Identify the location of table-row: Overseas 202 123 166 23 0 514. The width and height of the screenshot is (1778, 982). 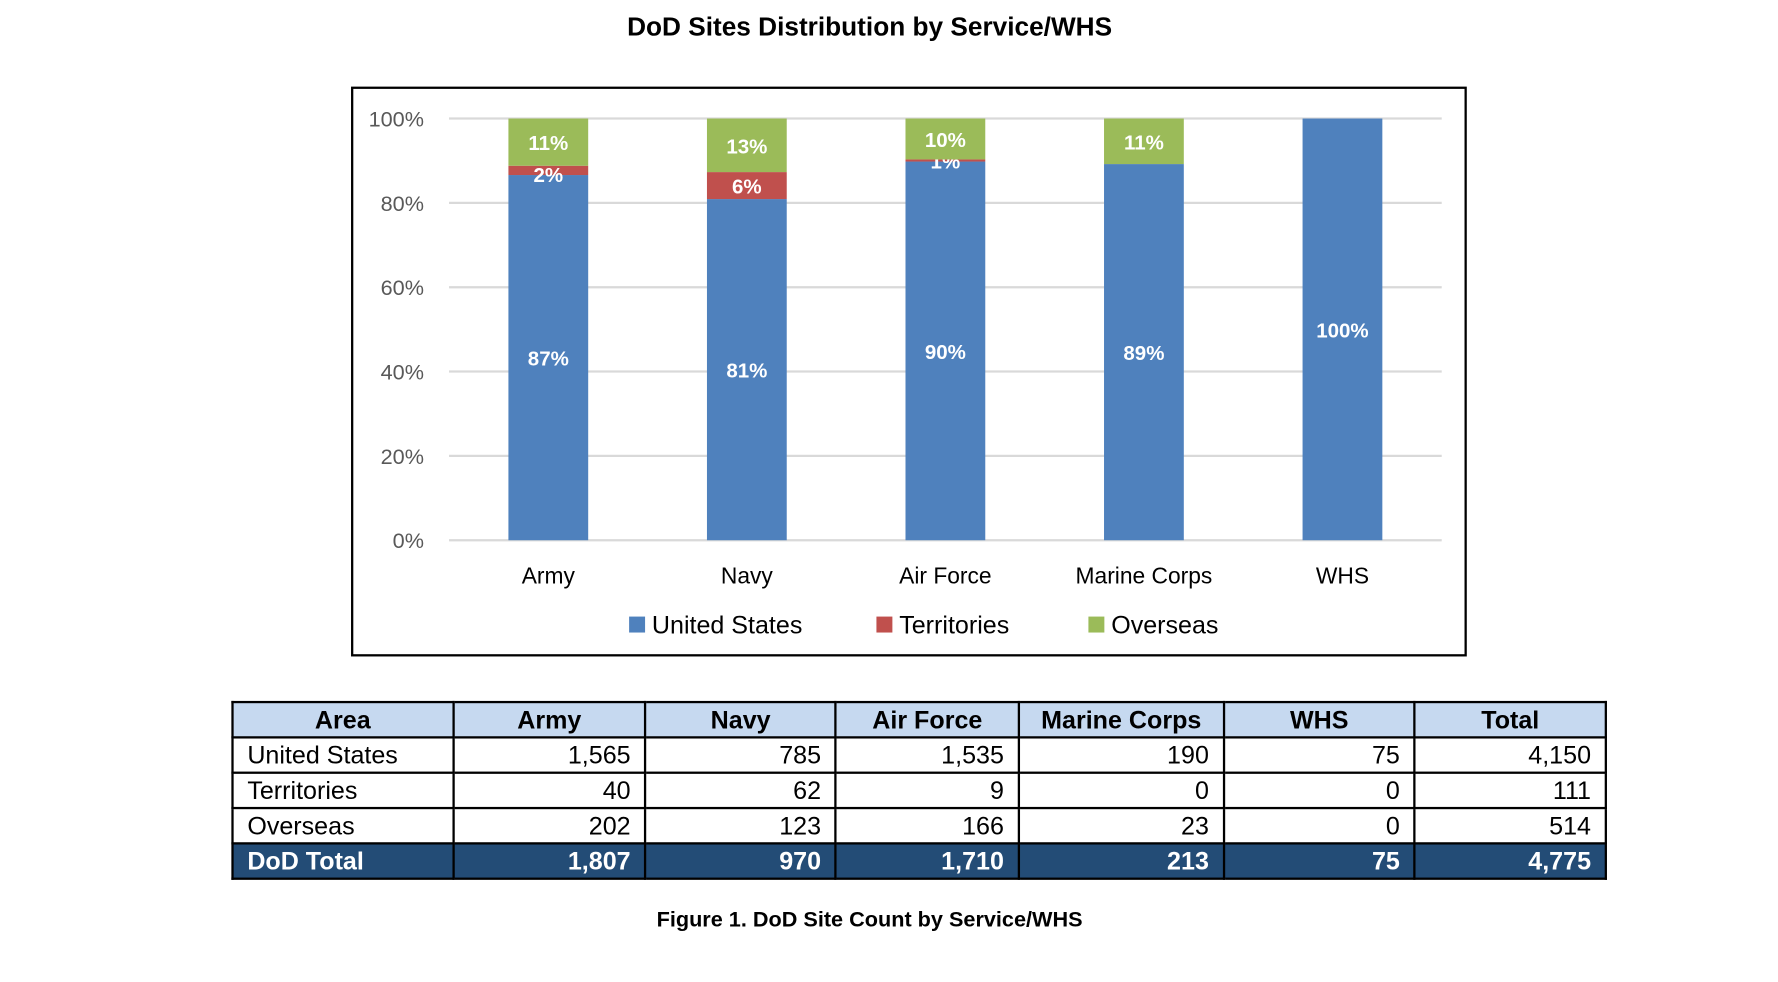
(919, 825).